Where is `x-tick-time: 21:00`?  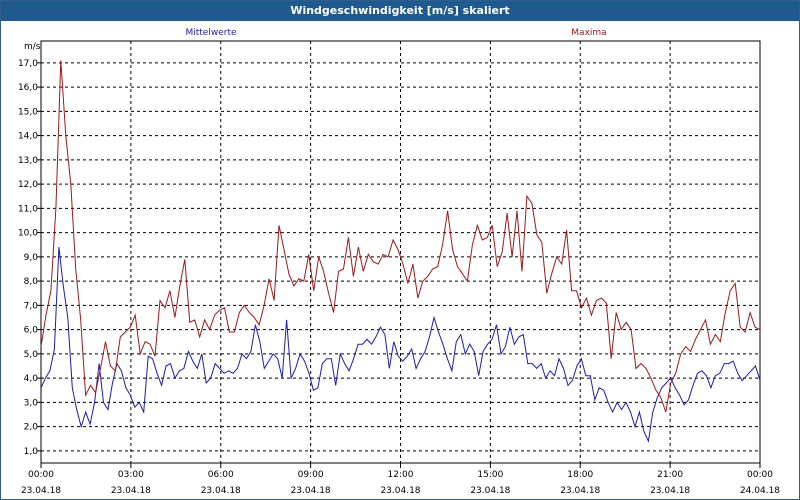 x-tick-time: 21:00 is located at coordinates (670, 475).